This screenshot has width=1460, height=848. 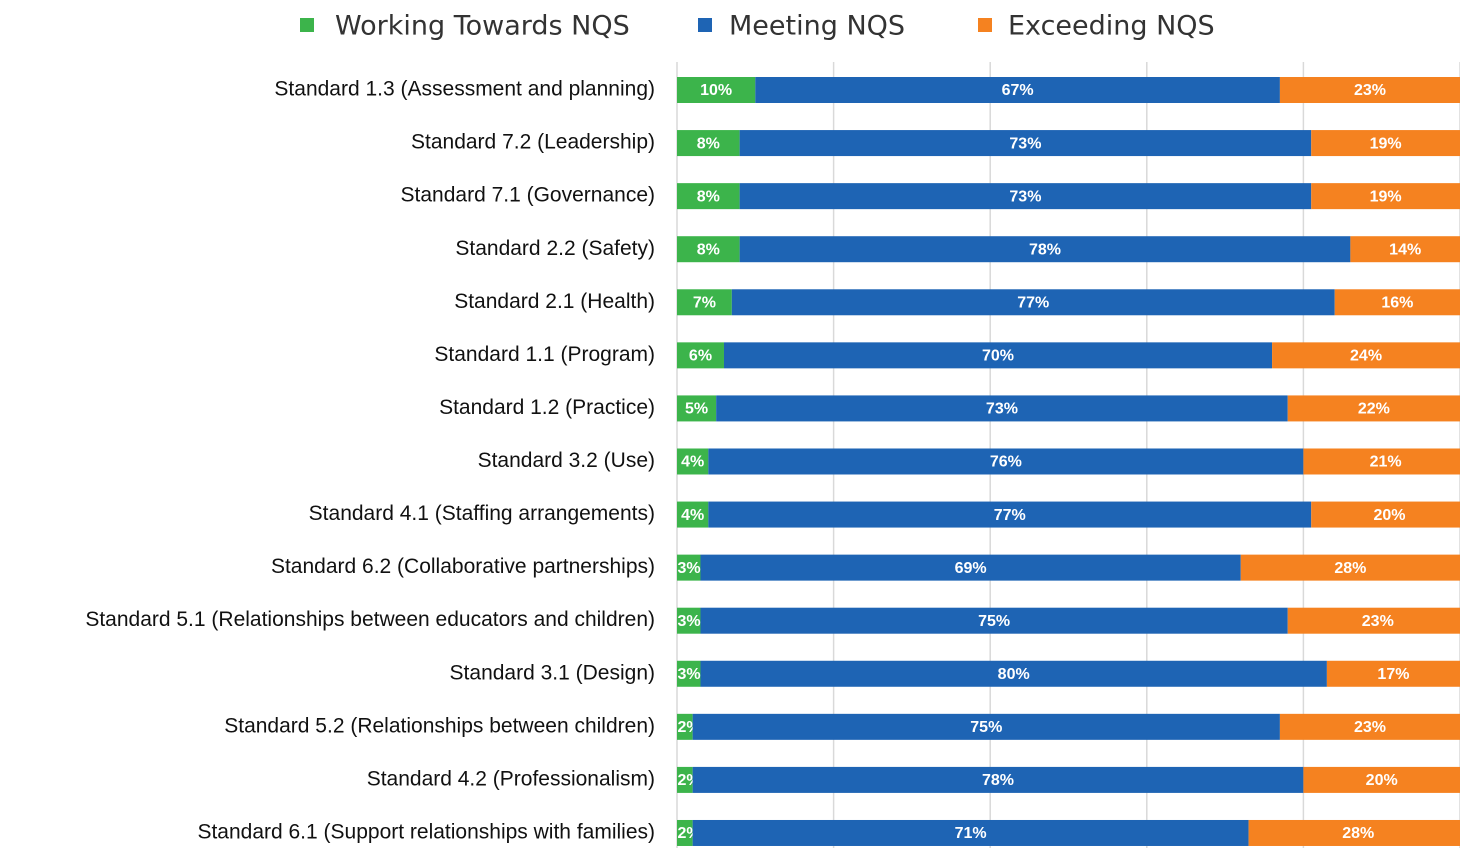 What do you see at coordinates (1111, 26) in the screenshot?
I see `legend-label: Exceeding NQS` at bounding box center [1111, 26].